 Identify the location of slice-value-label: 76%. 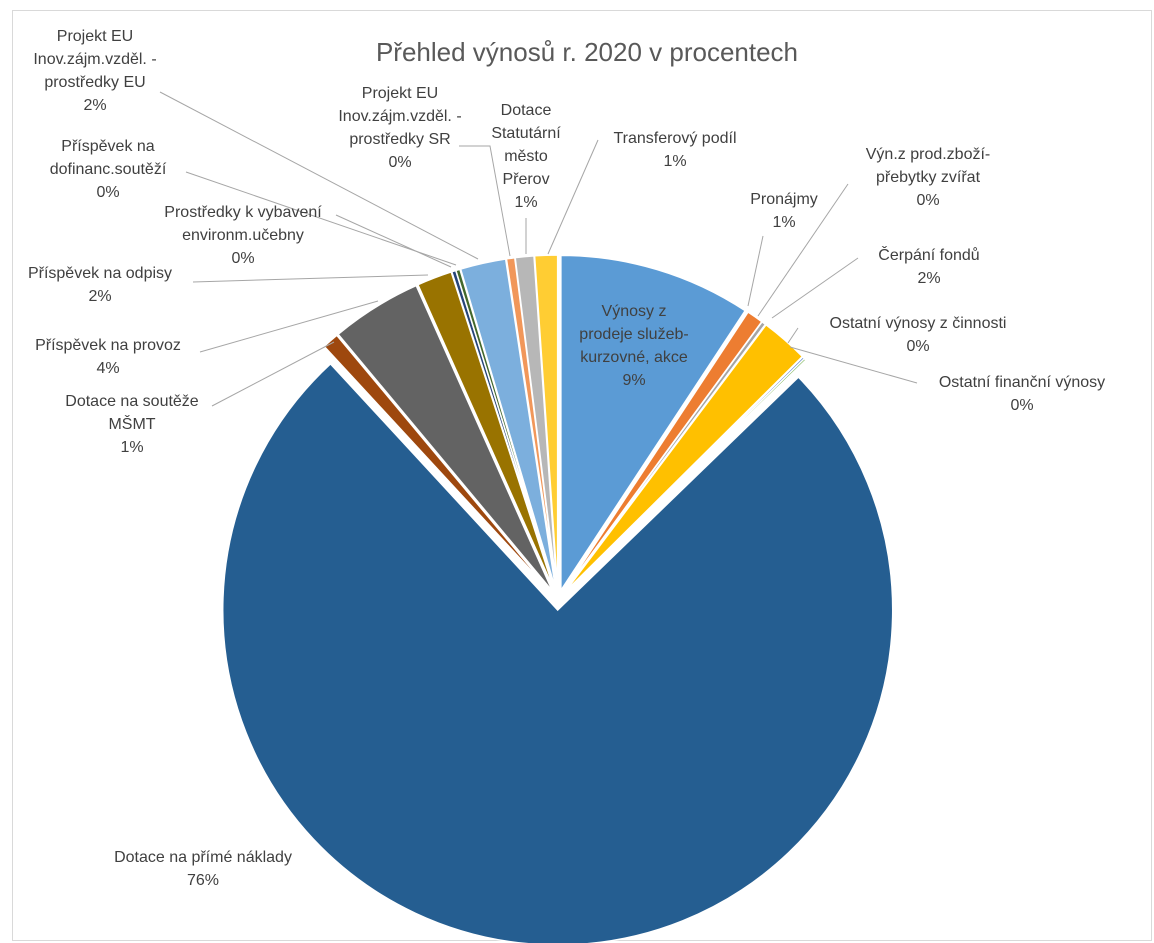
(203, 880).